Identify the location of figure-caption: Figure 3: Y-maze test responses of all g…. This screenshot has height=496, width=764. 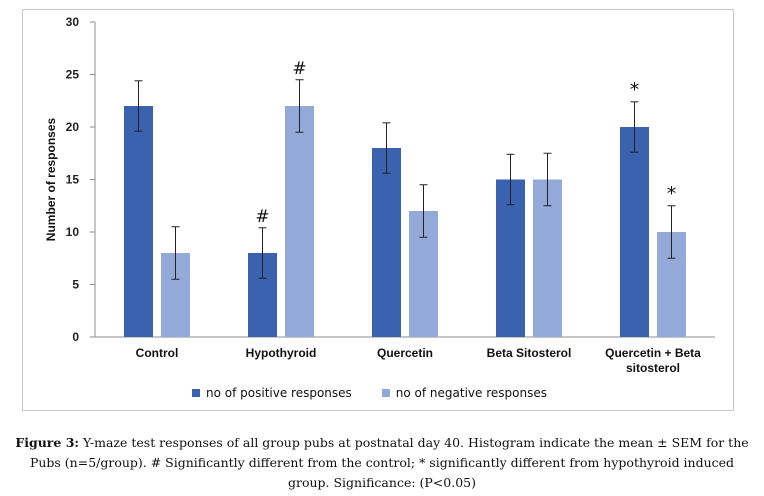
(382, 463).